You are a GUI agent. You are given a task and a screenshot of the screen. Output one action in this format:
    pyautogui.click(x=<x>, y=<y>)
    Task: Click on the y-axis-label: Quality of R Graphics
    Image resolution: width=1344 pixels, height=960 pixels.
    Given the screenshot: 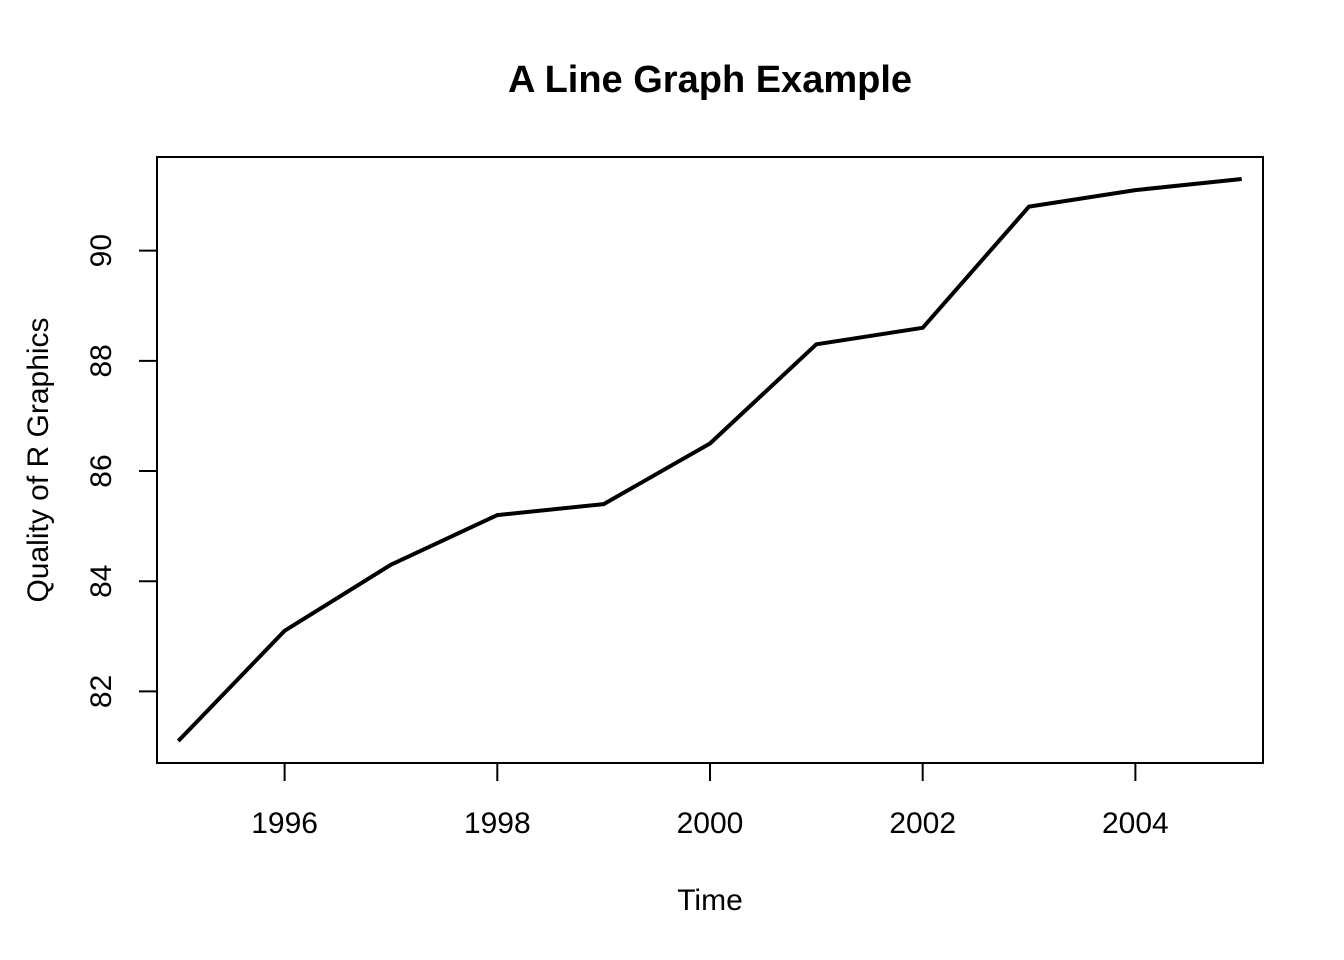 What is the action you would take?
    pyautogui.click(x=38, y=459)
    